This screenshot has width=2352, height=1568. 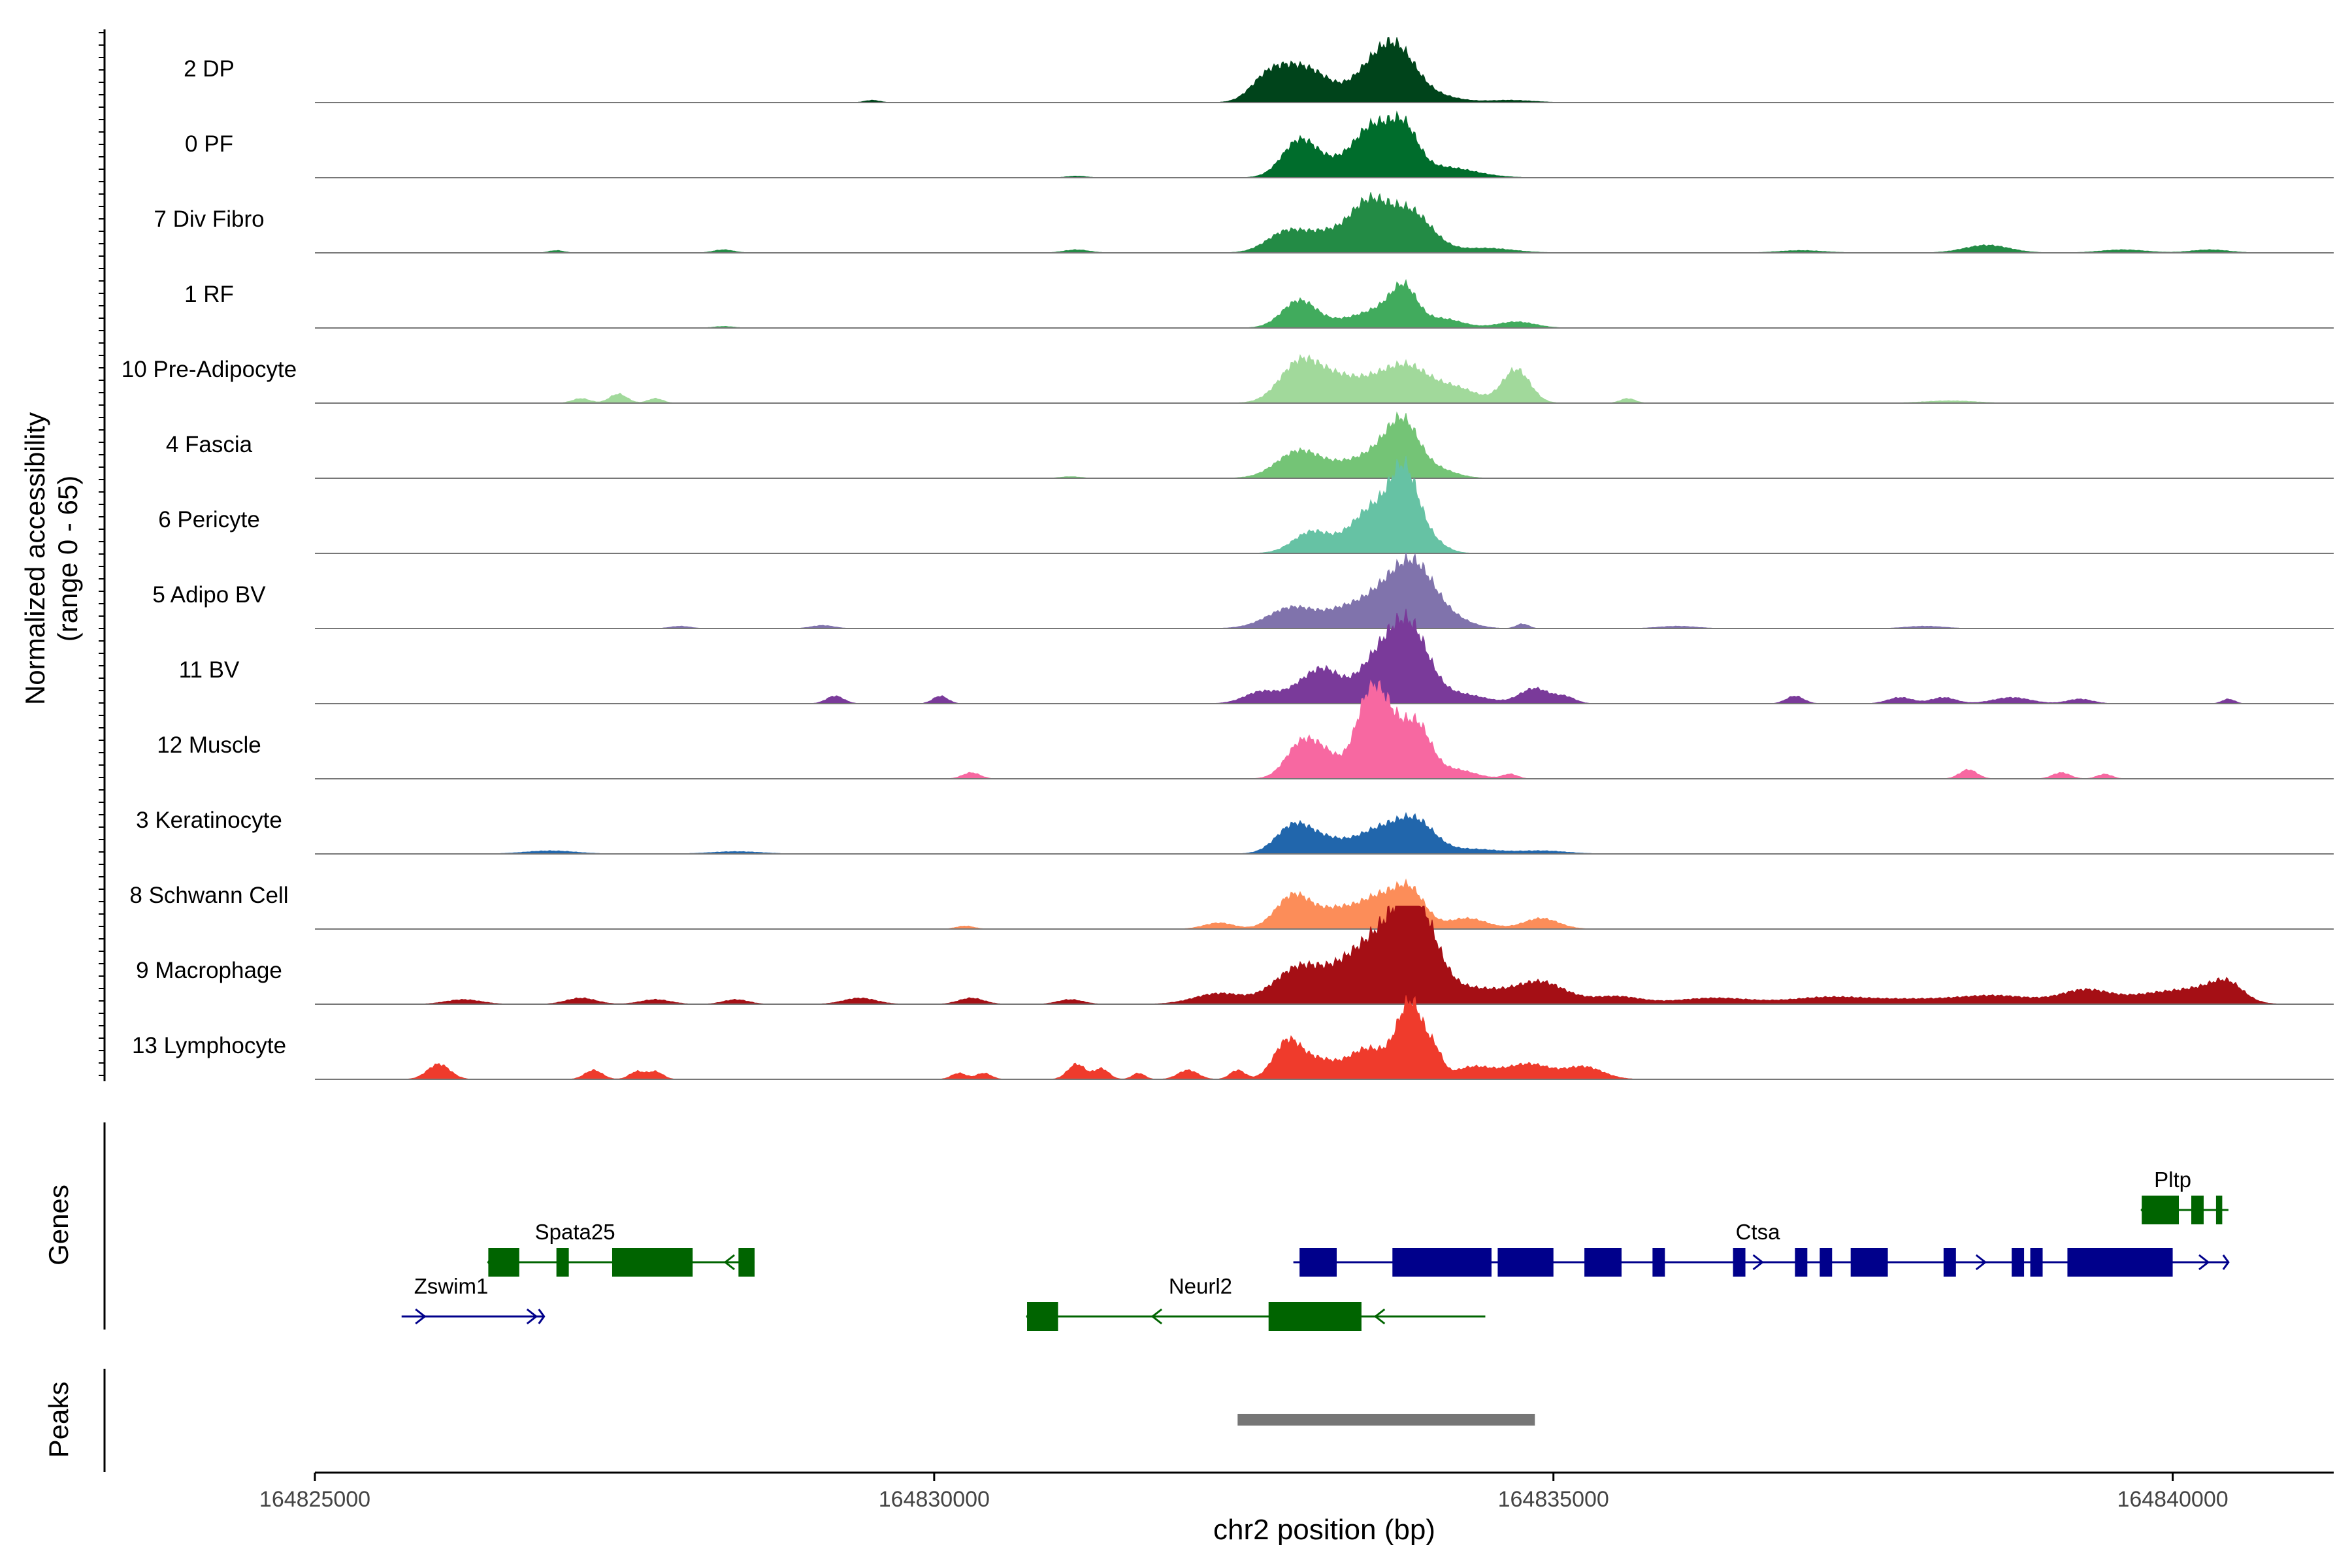 I want to click on track-3-keratinocyte: 3 Keratinocyte, so click(x=1235, y=831).